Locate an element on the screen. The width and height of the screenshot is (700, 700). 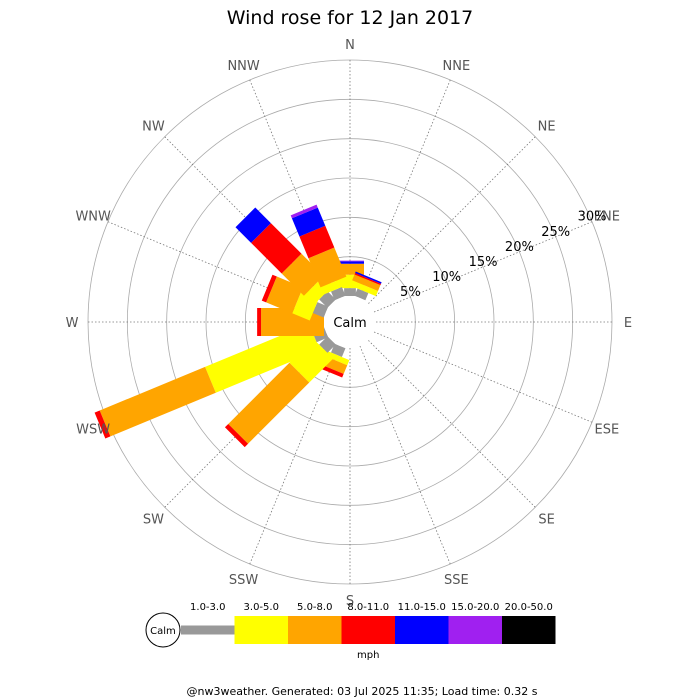
legend-label-6: 20.0-50.0 is located at coordinates (529, 607).